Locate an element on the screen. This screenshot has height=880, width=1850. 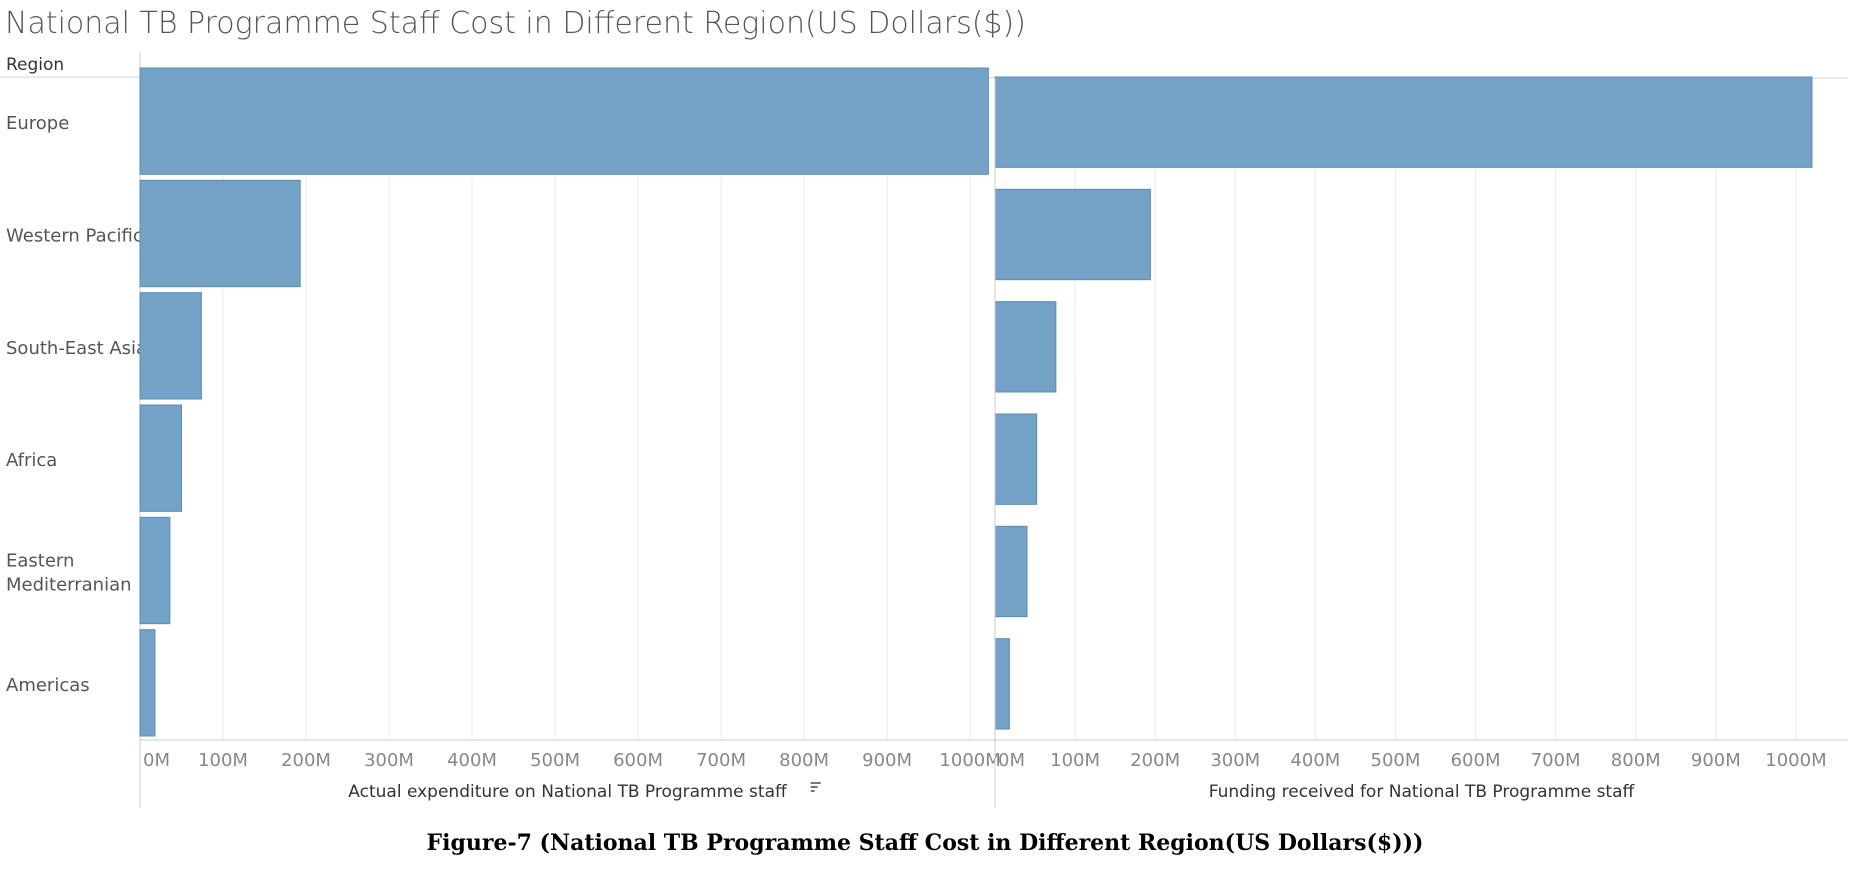
category-label: Europe is located at coordinates (37, 123).